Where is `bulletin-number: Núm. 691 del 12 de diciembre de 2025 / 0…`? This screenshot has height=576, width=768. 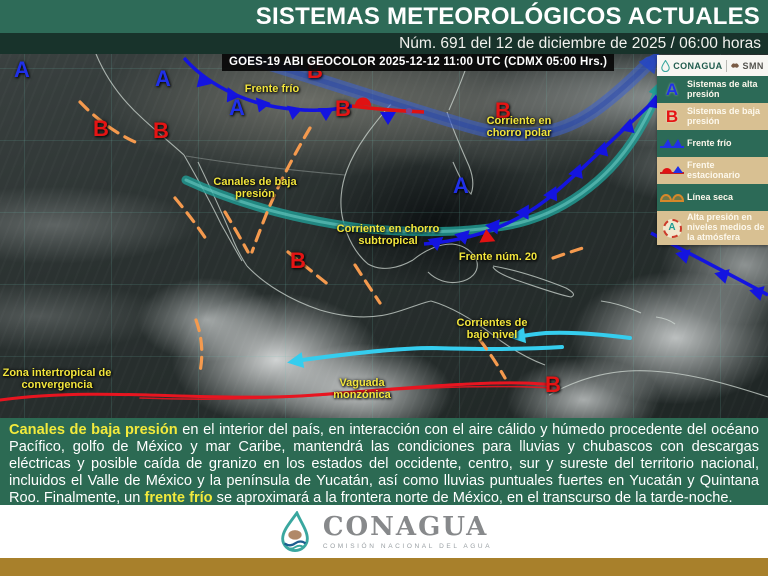 bulletin-number: Núm. 691 del 12 de diciembre de 2025 / 0… is located at coordinates (580, 43).